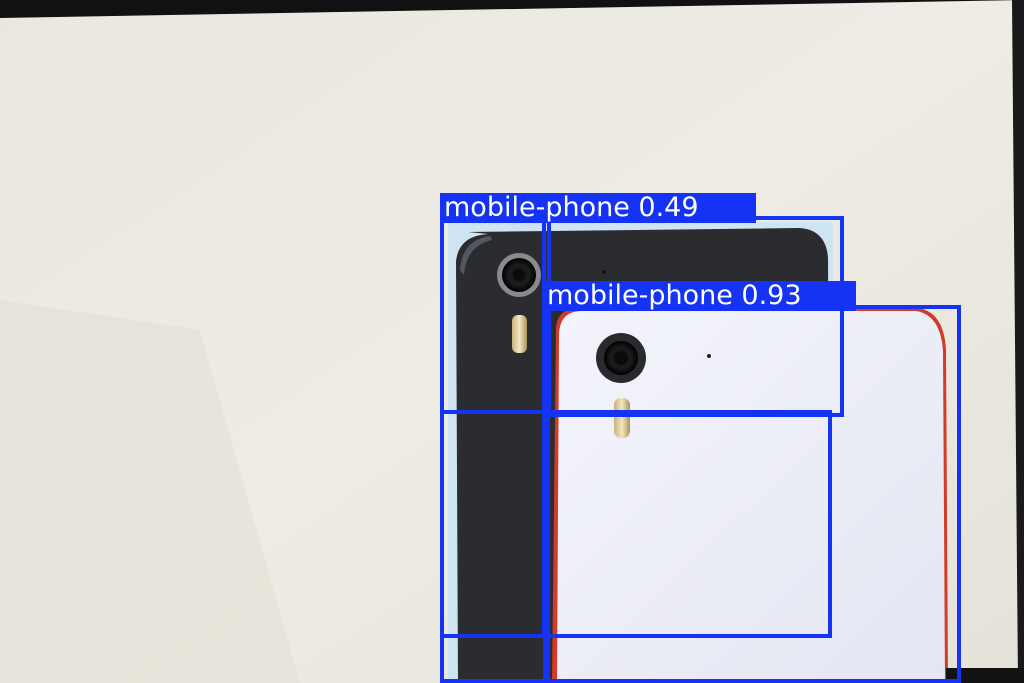 This screenshot has height=683, width=1024. I want to click on dark-corner, so click(512, 9).